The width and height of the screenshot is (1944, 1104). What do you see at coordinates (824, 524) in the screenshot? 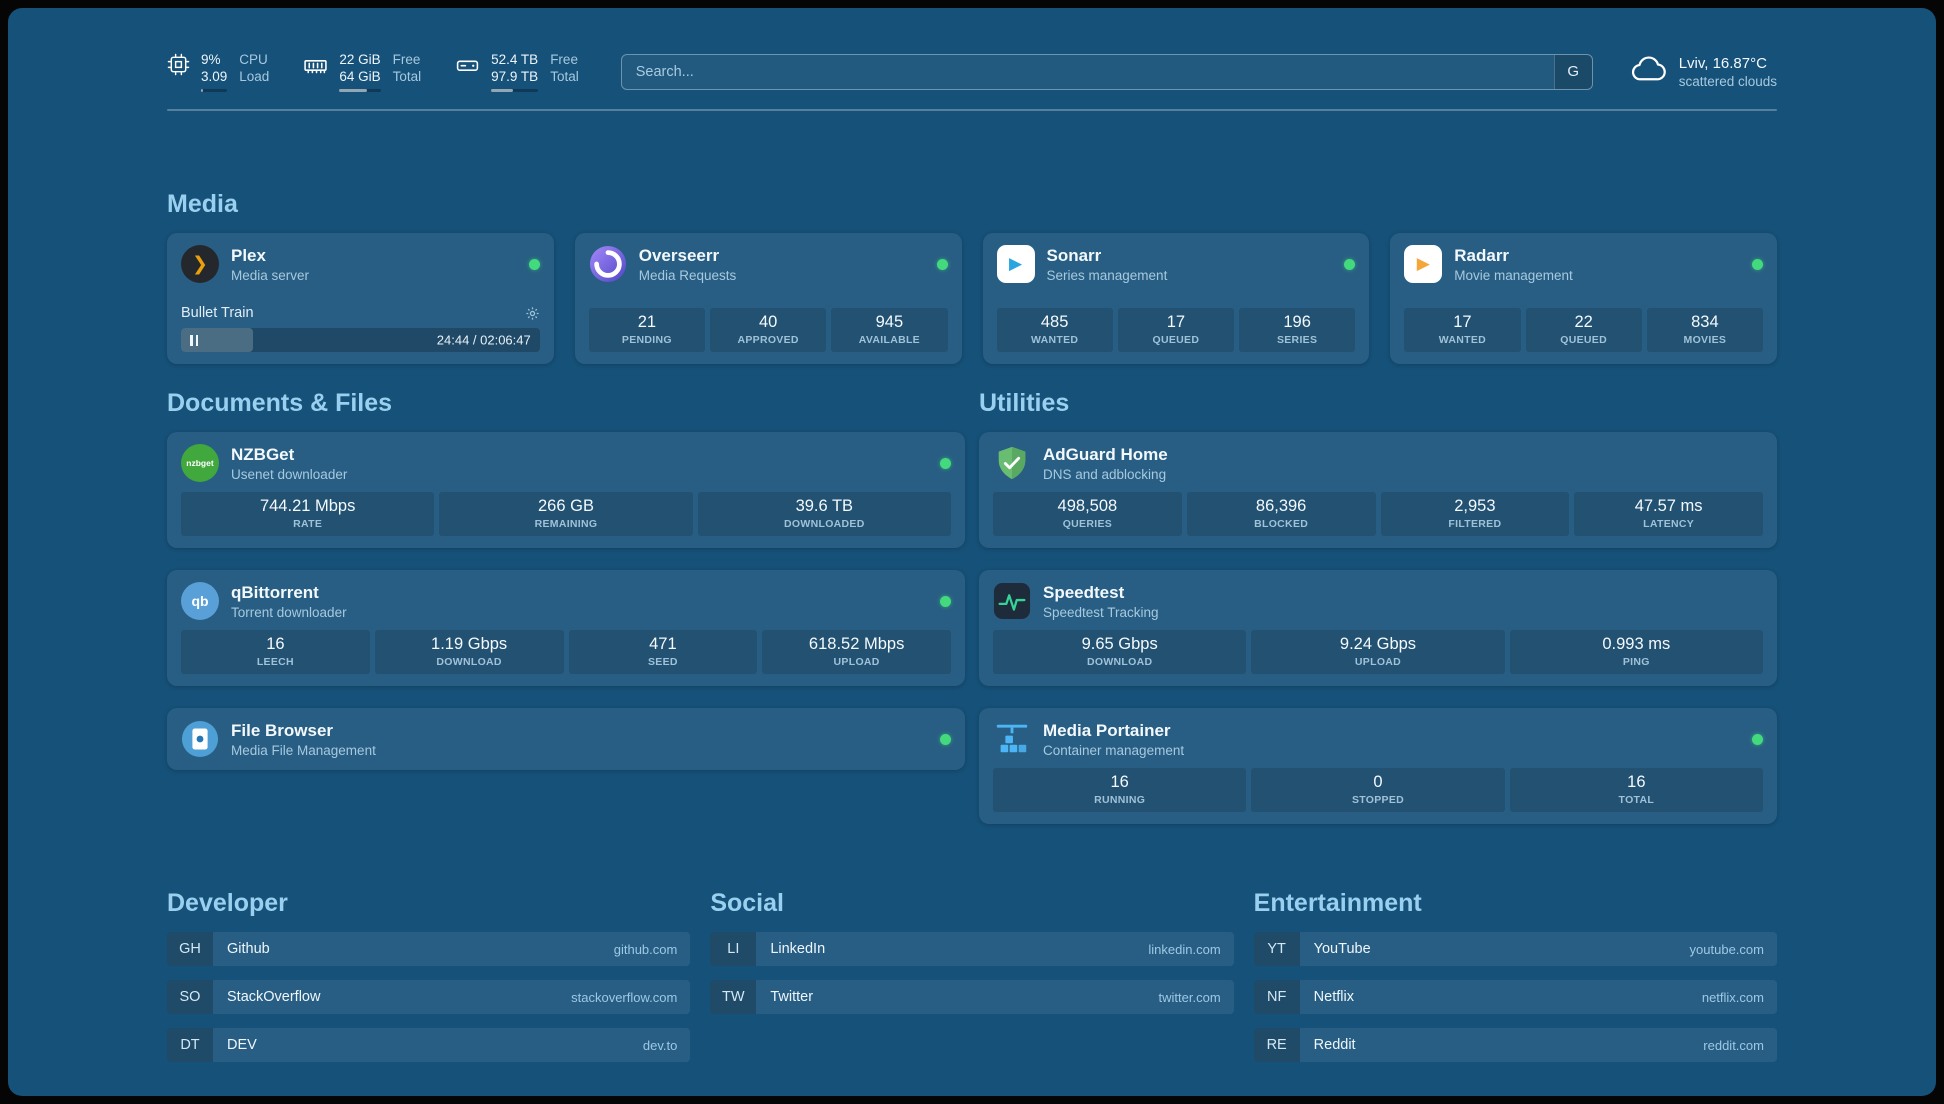
I see `stat-label: DOWNLOADED` at bounding box center [824, 524].